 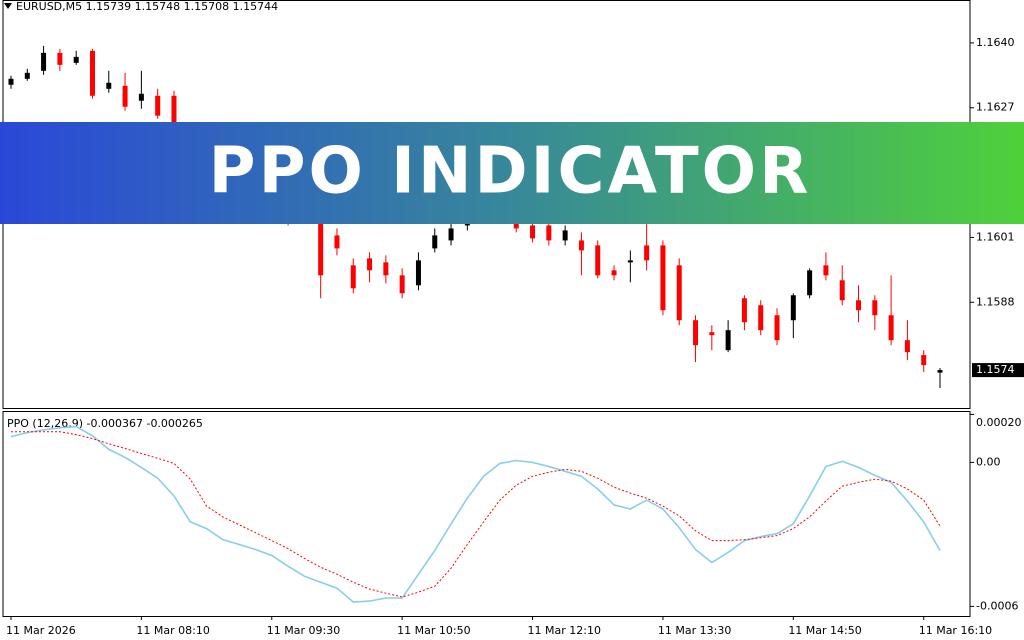 I want to click on banner-title: PPO INDICATOR, so click(x=510, y=172).